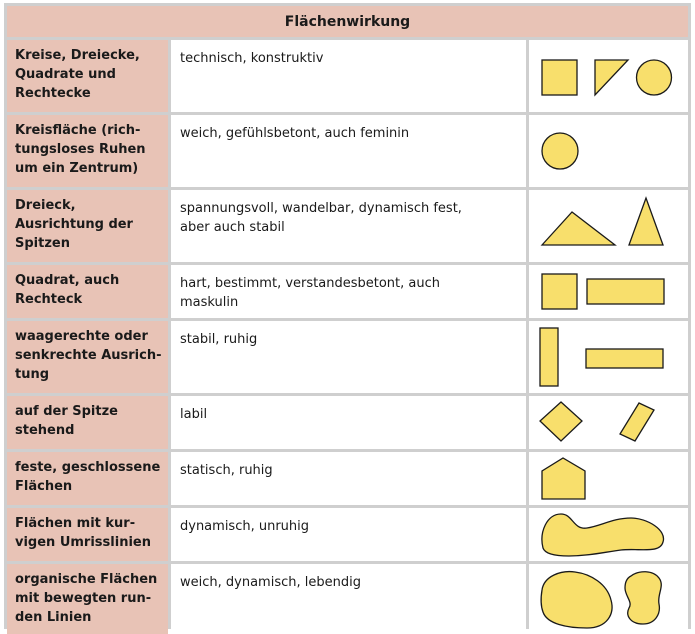  Describe the element at coordinates (549, 357) in the screenshot. I see `vertical-rectangle-icon` at that location.